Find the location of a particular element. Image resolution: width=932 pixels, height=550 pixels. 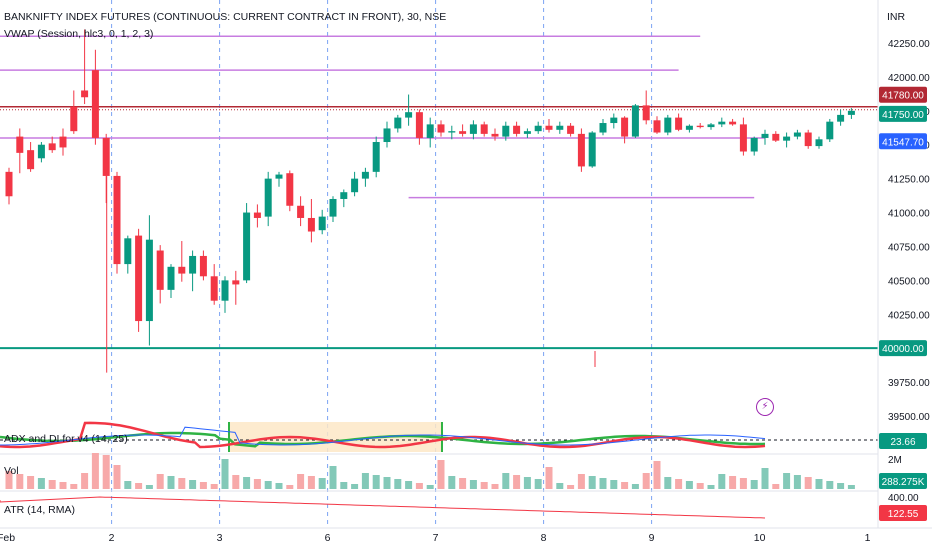

last-price-tag-bg is located at coordinates (903, 113).